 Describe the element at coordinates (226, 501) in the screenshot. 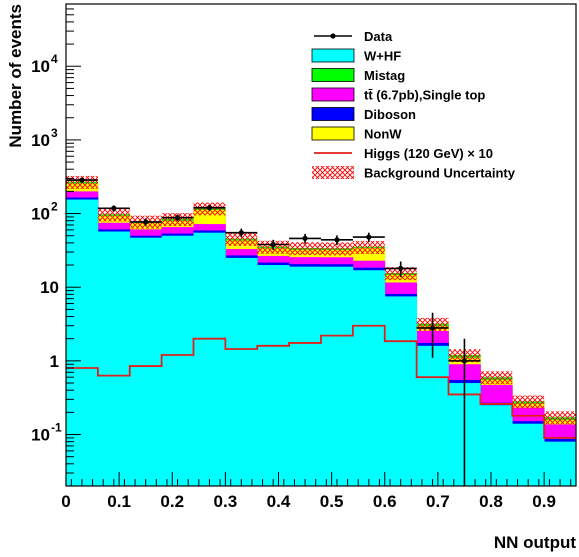

I see `x-tick-label: 0.3` at that location.